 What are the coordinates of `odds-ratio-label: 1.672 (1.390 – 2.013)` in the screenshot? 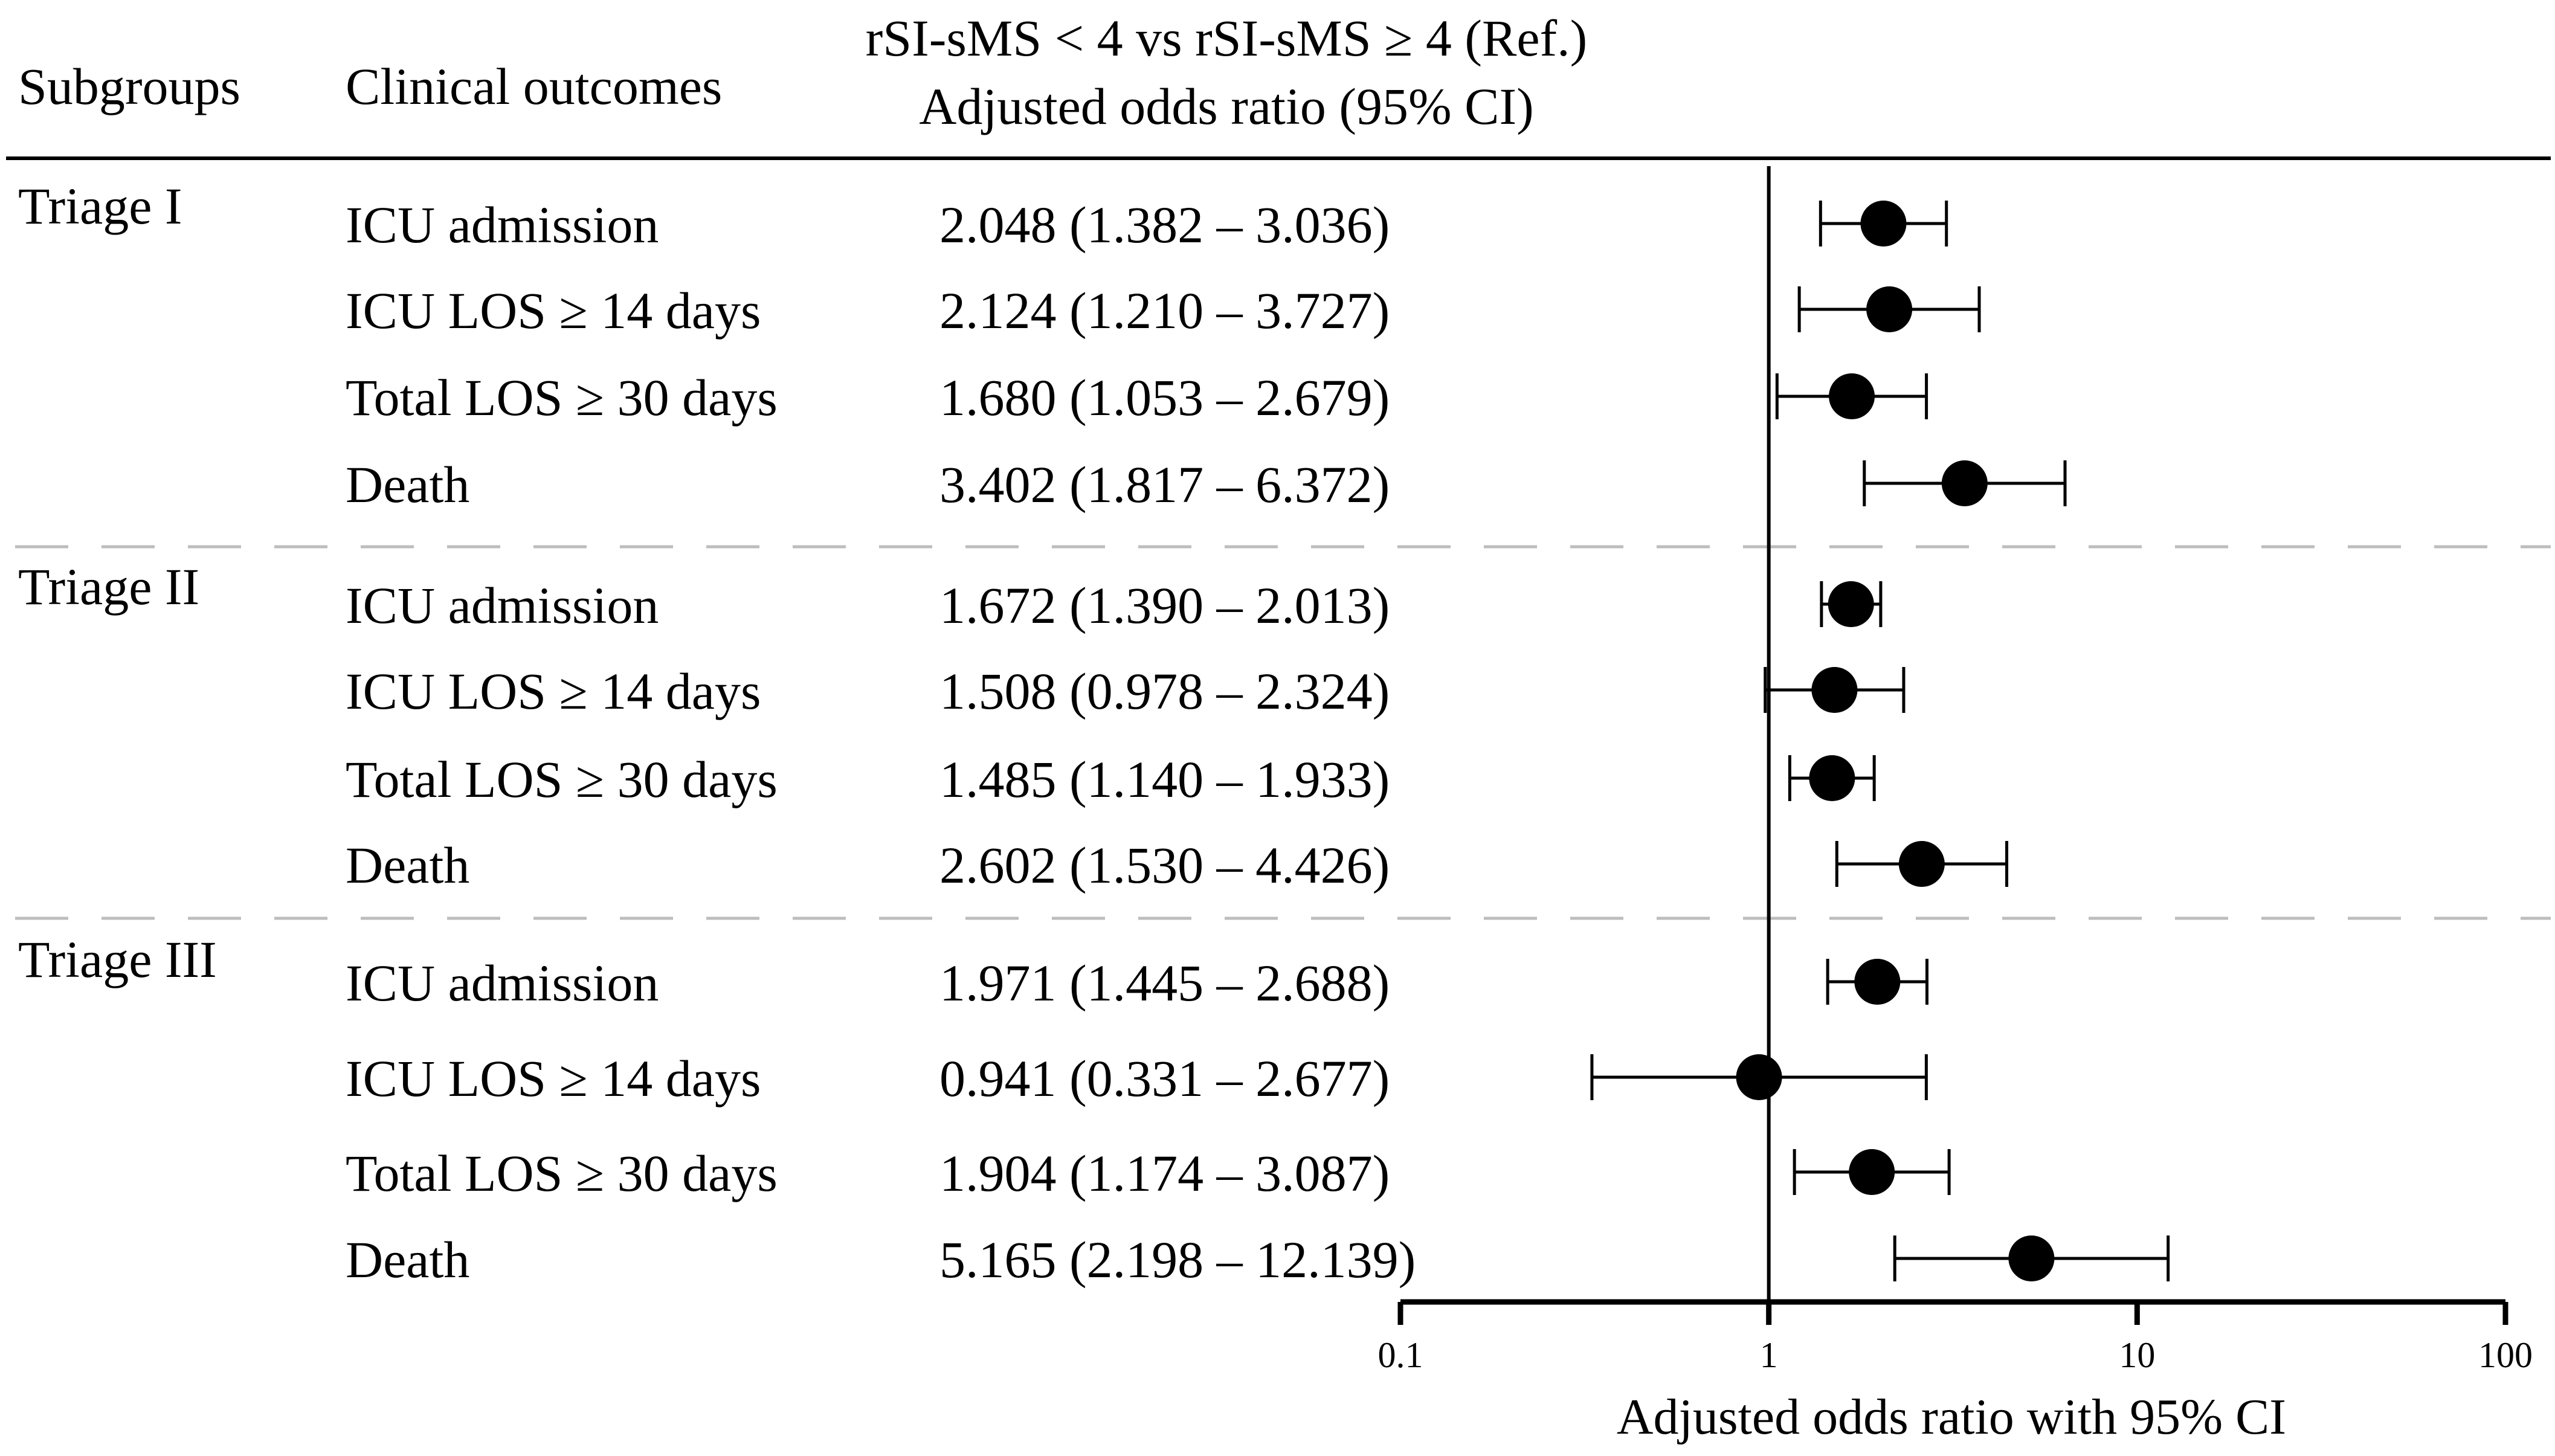 It's located at (1164, 605).